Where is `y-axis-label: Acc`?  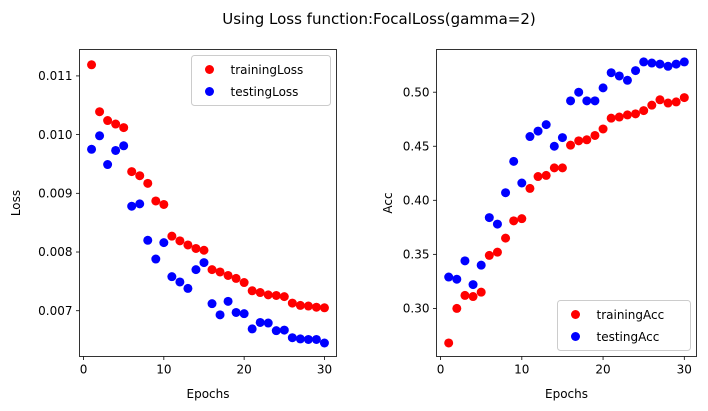 y-axis-label: Acc is located at coordinates (388, 202).